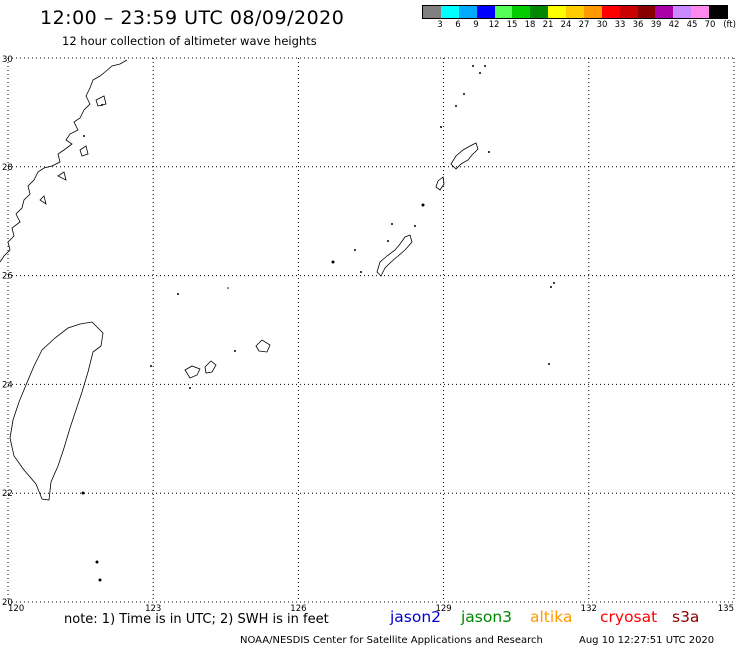  I want to click on longitude-tick-label: 126, so click(298, 609).